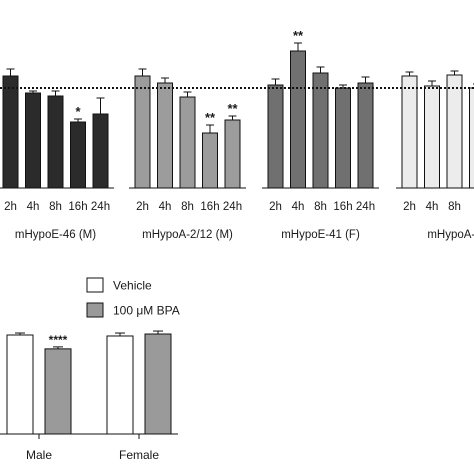 This screenshot has width=474, height=474. I want to click on significance-label: *, so click(78, 111).